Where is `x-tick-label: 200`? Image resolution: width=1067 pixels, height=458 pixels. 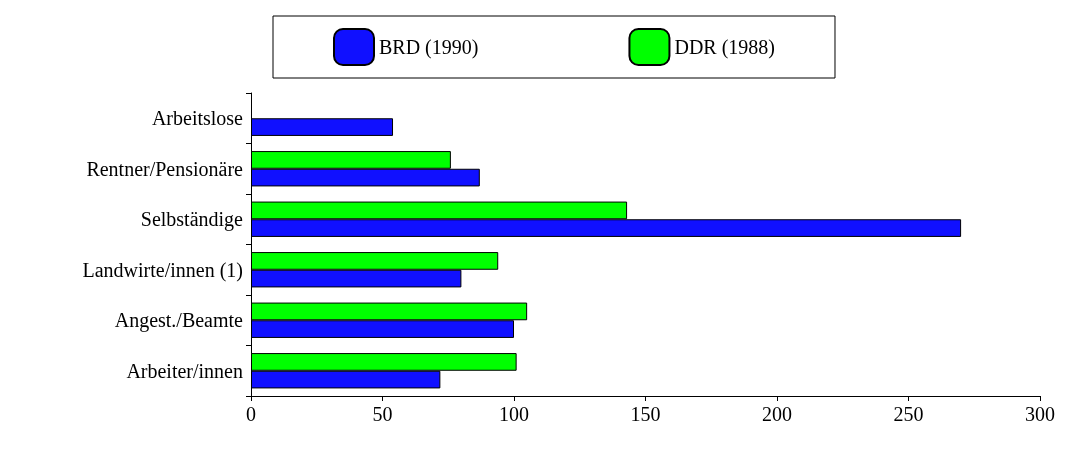
x-tick-label: 200 is located at coordinates (777, 414).